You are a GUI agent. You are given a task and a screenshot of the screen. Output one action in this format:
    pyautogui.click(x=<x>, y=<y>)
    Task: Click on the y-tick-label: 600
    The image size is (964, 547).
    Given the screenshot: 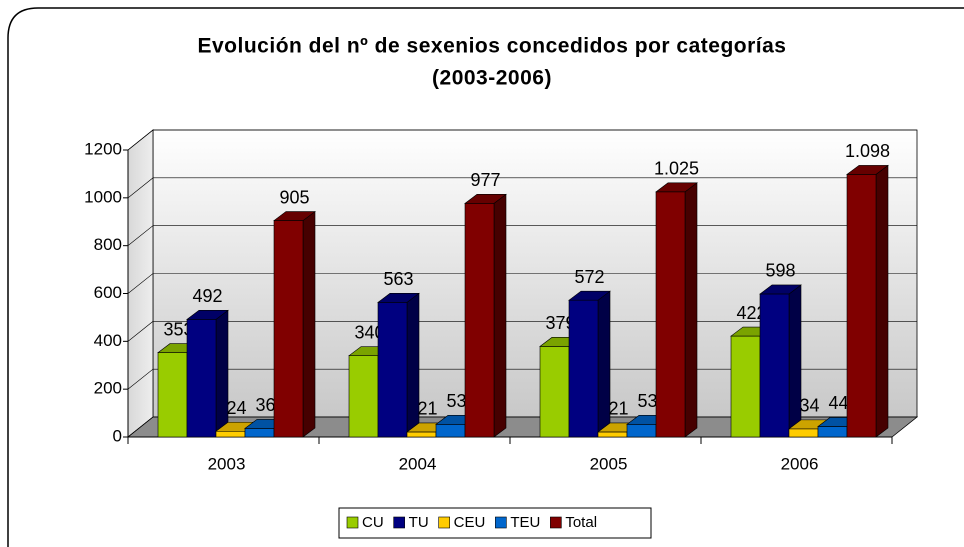 What is the action you would take?
    pyautogui.click(x=108, y=292)
    